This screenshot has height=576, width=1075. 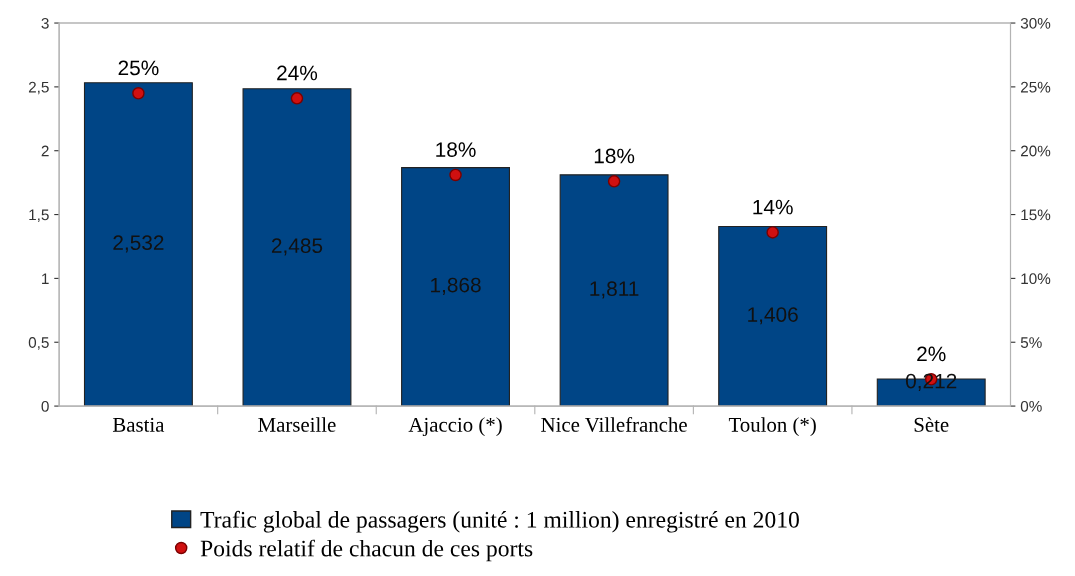 What do you see at coordinates (138, 68) in the screenshot?
I see `data-label: 25%` at bounding box center [138, 68].